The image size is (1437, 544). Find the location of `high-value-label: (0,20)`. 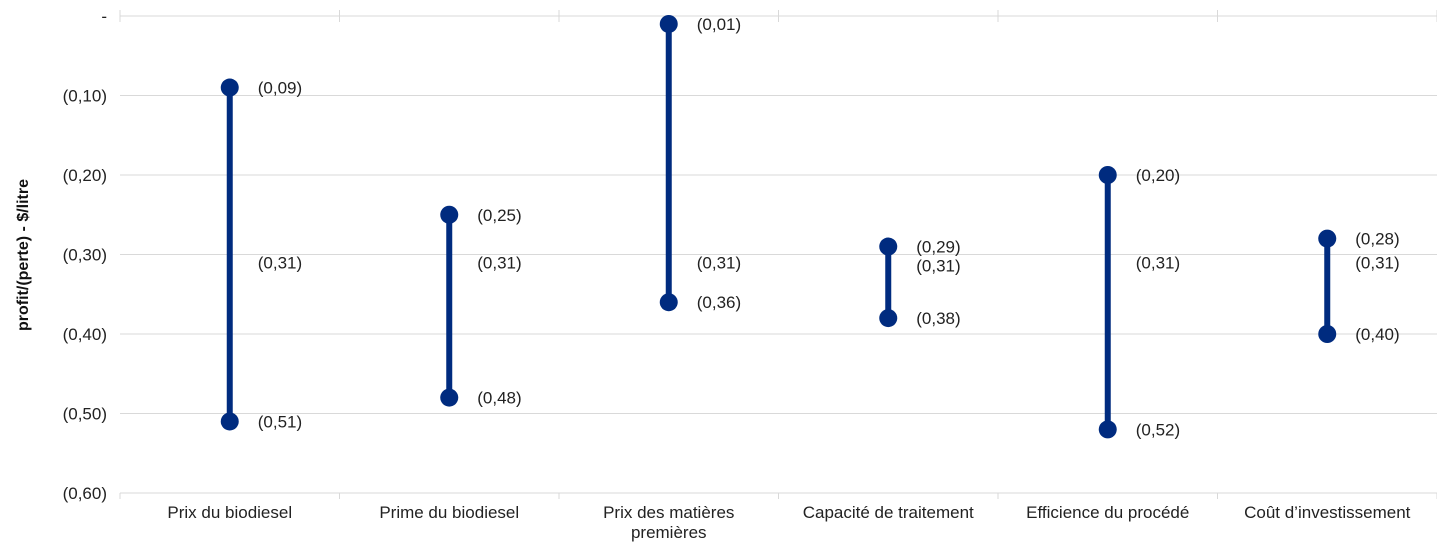

high-value-label: (0,20) is located at coordinates (1158, 175).